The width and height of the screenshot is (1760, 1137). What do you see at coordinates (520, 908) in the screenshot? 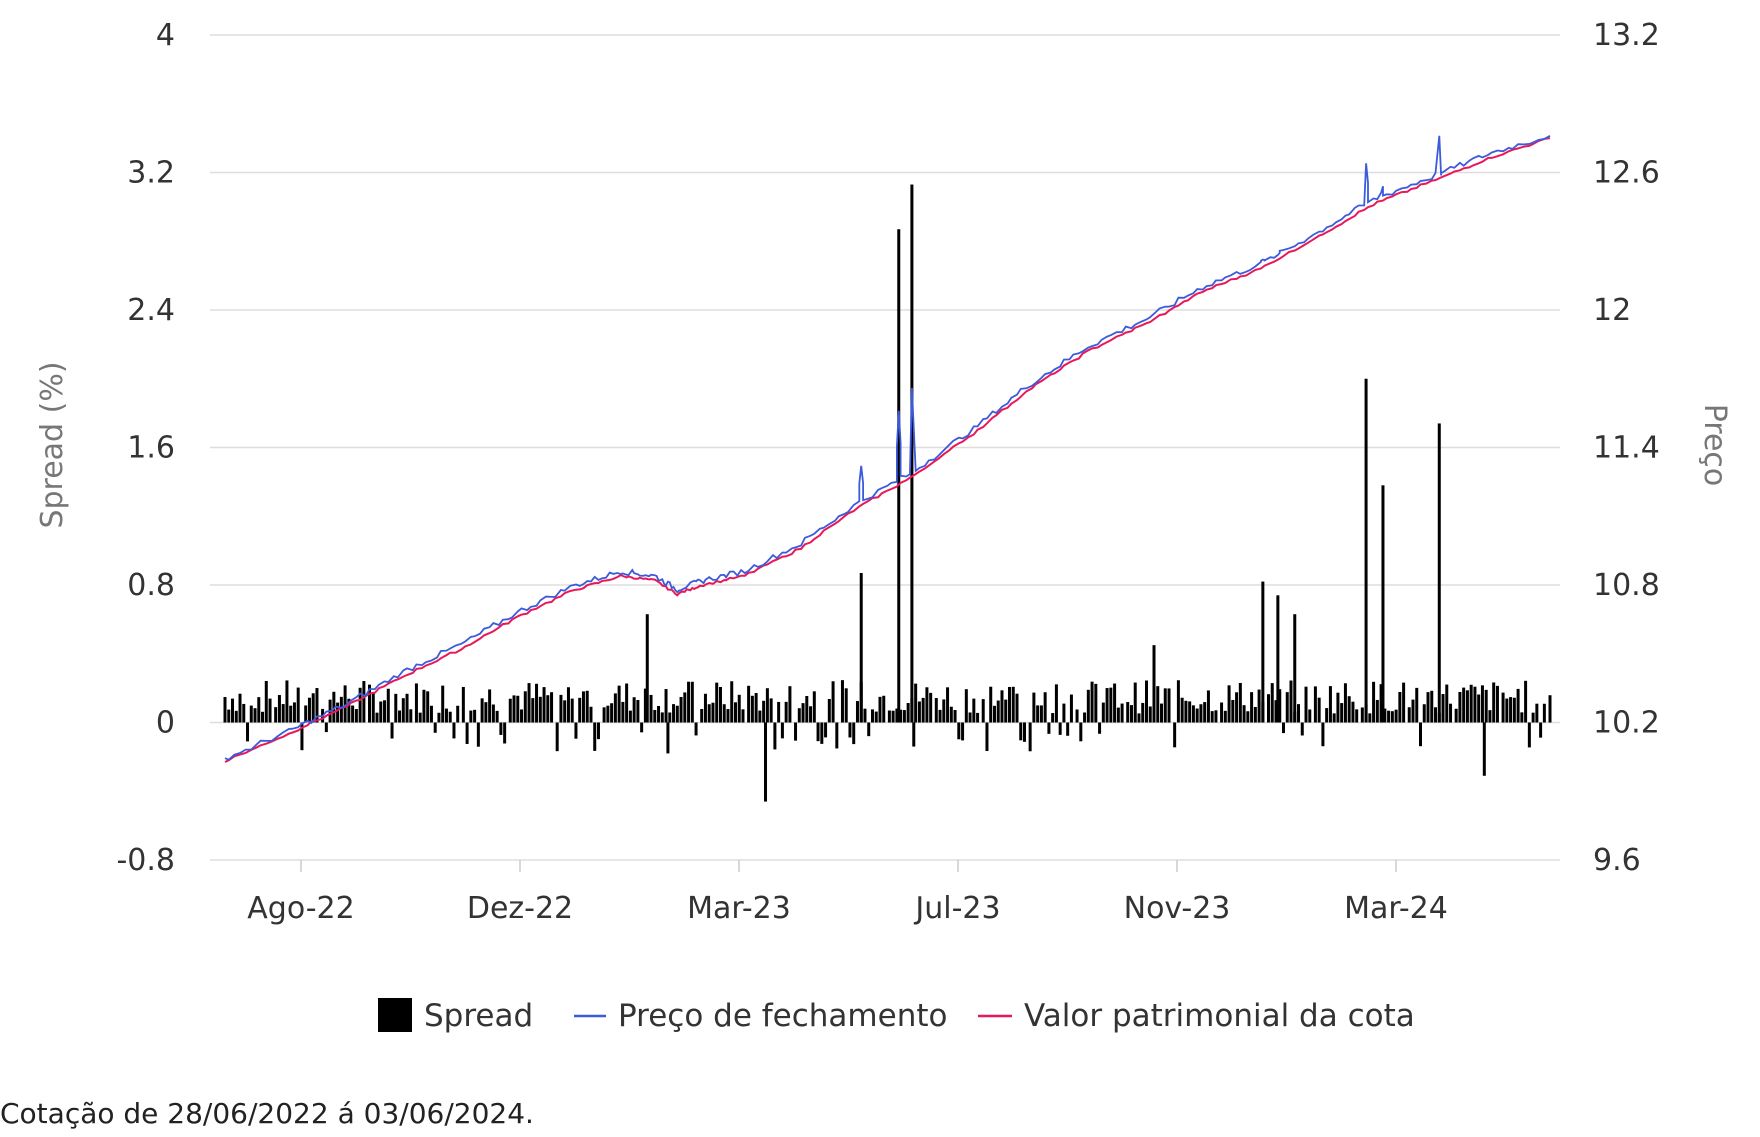
I see `x-tick-label: Dez-22` at bounding box center [520, 908].